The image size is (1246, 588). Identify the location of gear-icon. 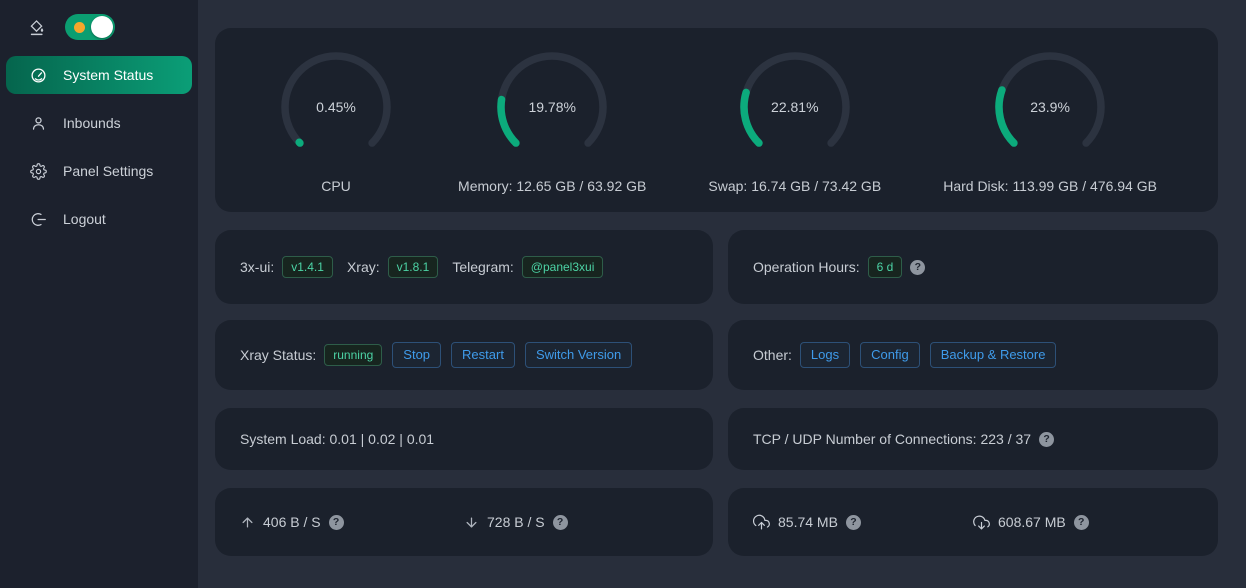
(38, 171).